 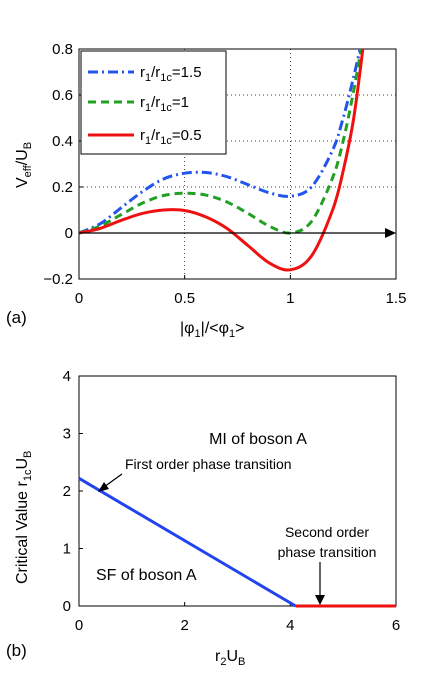 What do you see at coordinates (67, 606) in the screenshot?
I see `panel-b-y-tick-label: 0` at bounding box center [67, 606].